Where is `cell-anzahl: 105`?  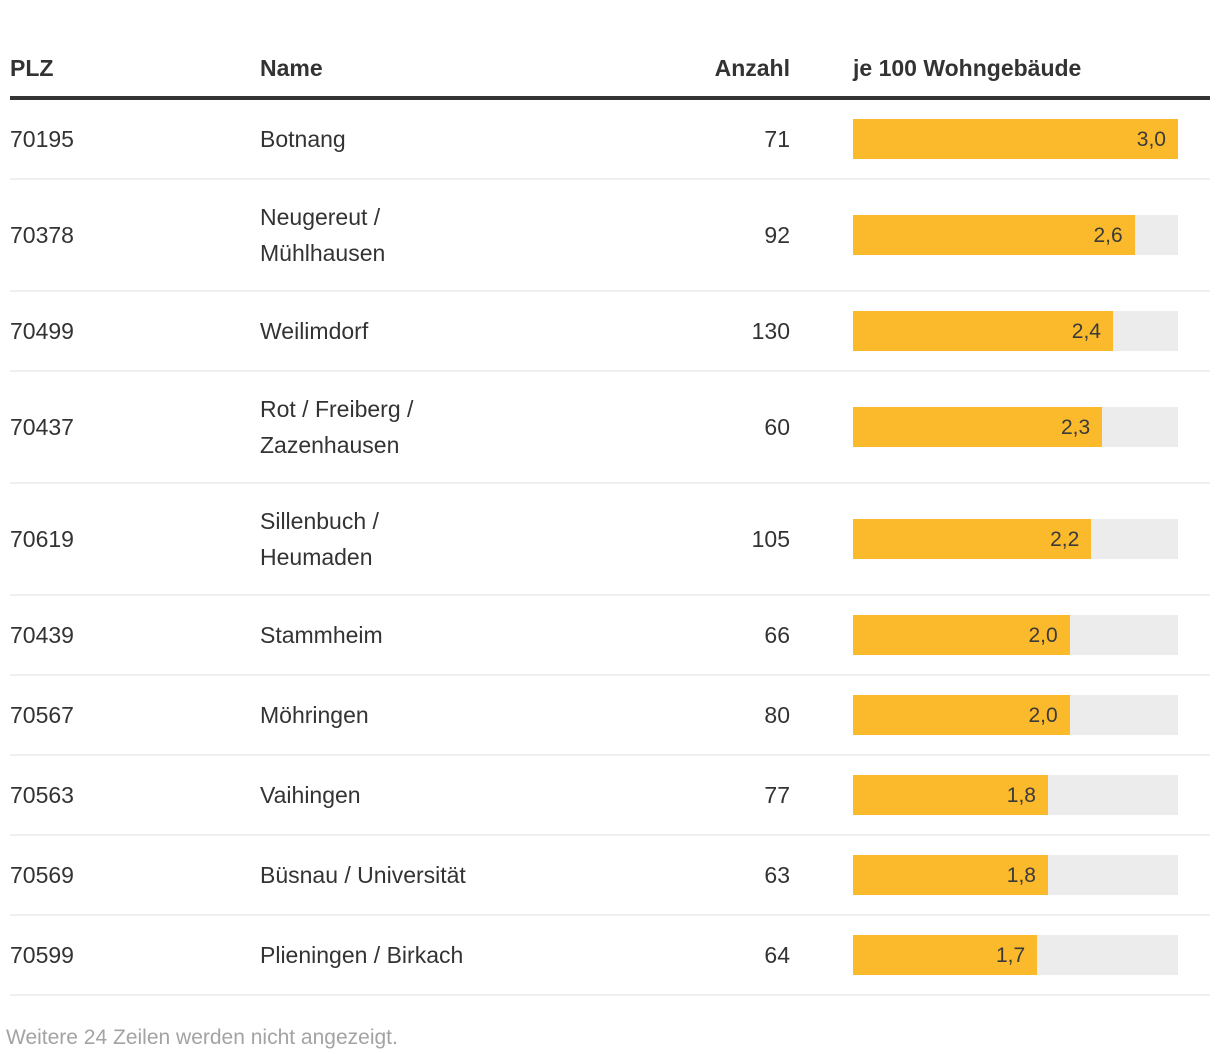 cell-anzahl: 105 is located at coordinates (770, 539).